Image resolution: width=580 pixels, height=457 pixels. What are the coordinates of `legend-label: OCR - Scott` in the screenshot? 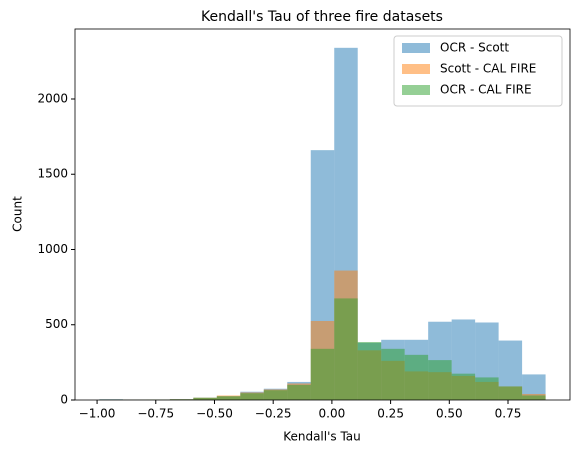 It's located at (474, 48).